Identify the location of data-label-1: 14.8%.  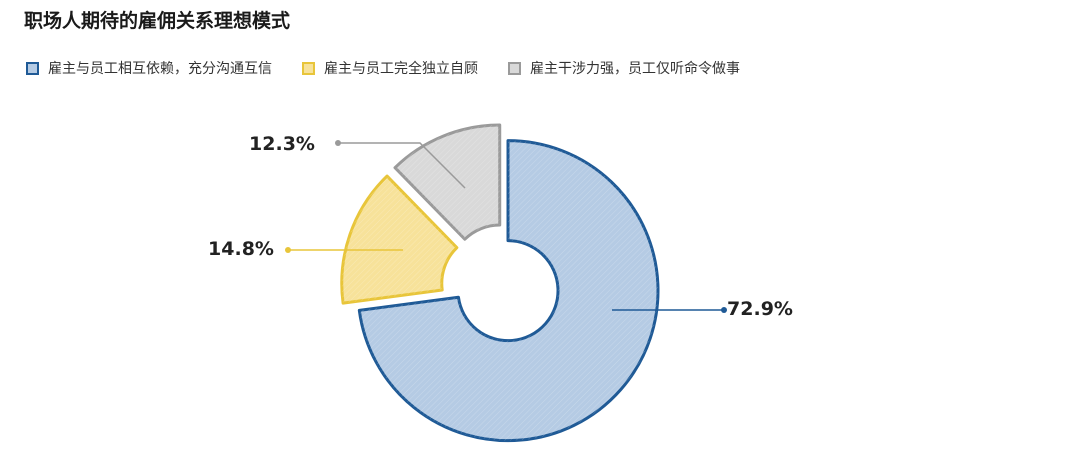
(241, 249).